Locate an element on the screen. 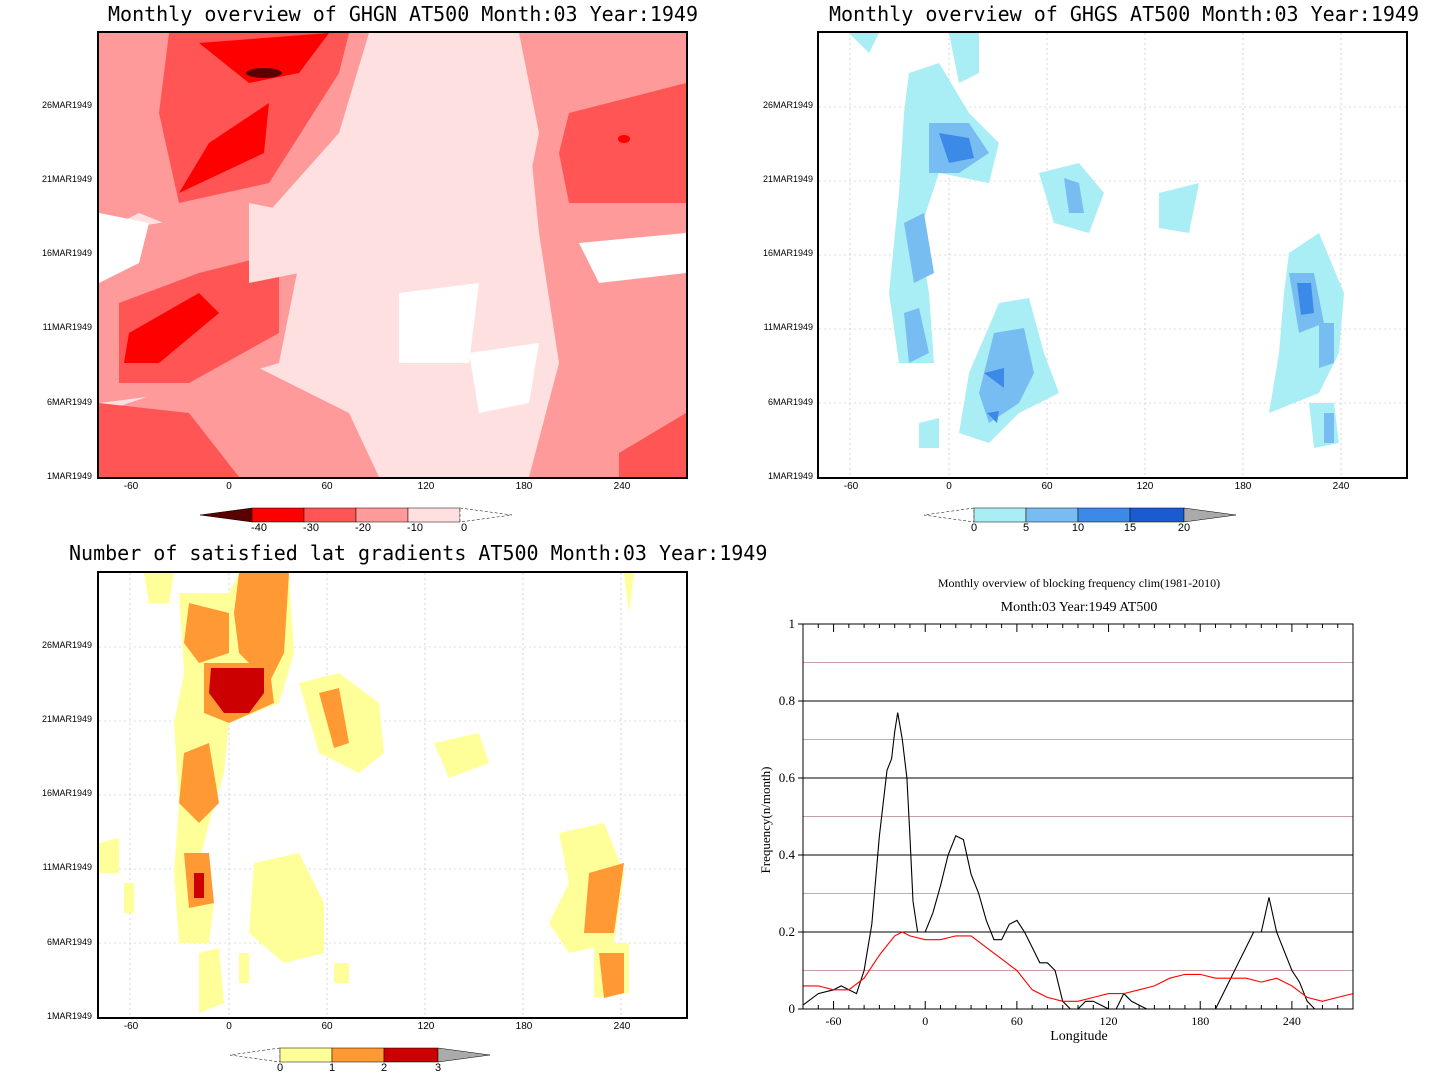  ghgn-xtick: 240 is located at coordinates (622, 486).